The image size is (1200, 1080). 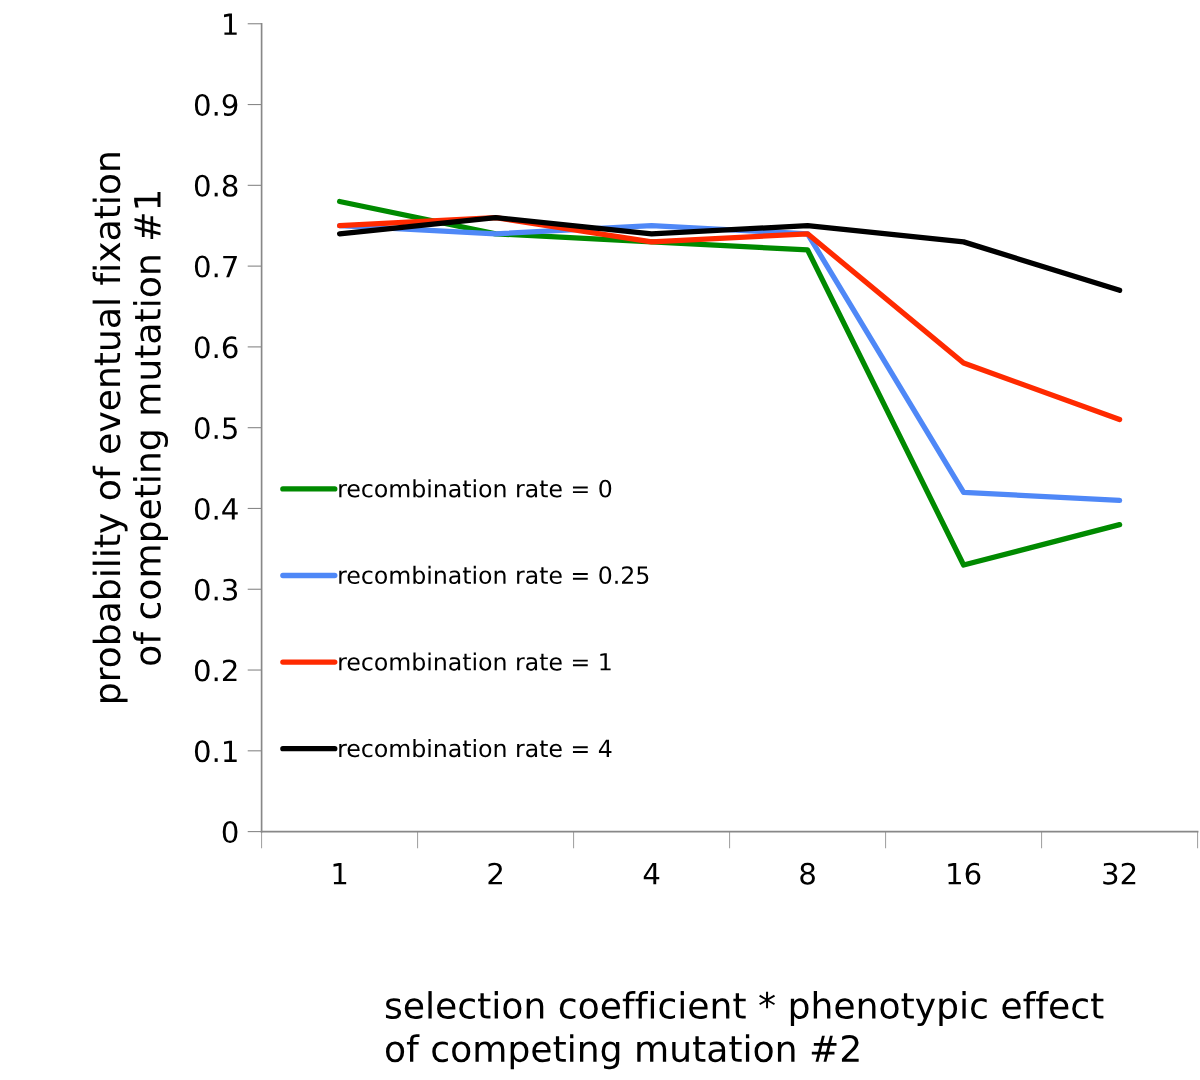 I want to click on x-tick-label: 2, so click(x=495, y=873).